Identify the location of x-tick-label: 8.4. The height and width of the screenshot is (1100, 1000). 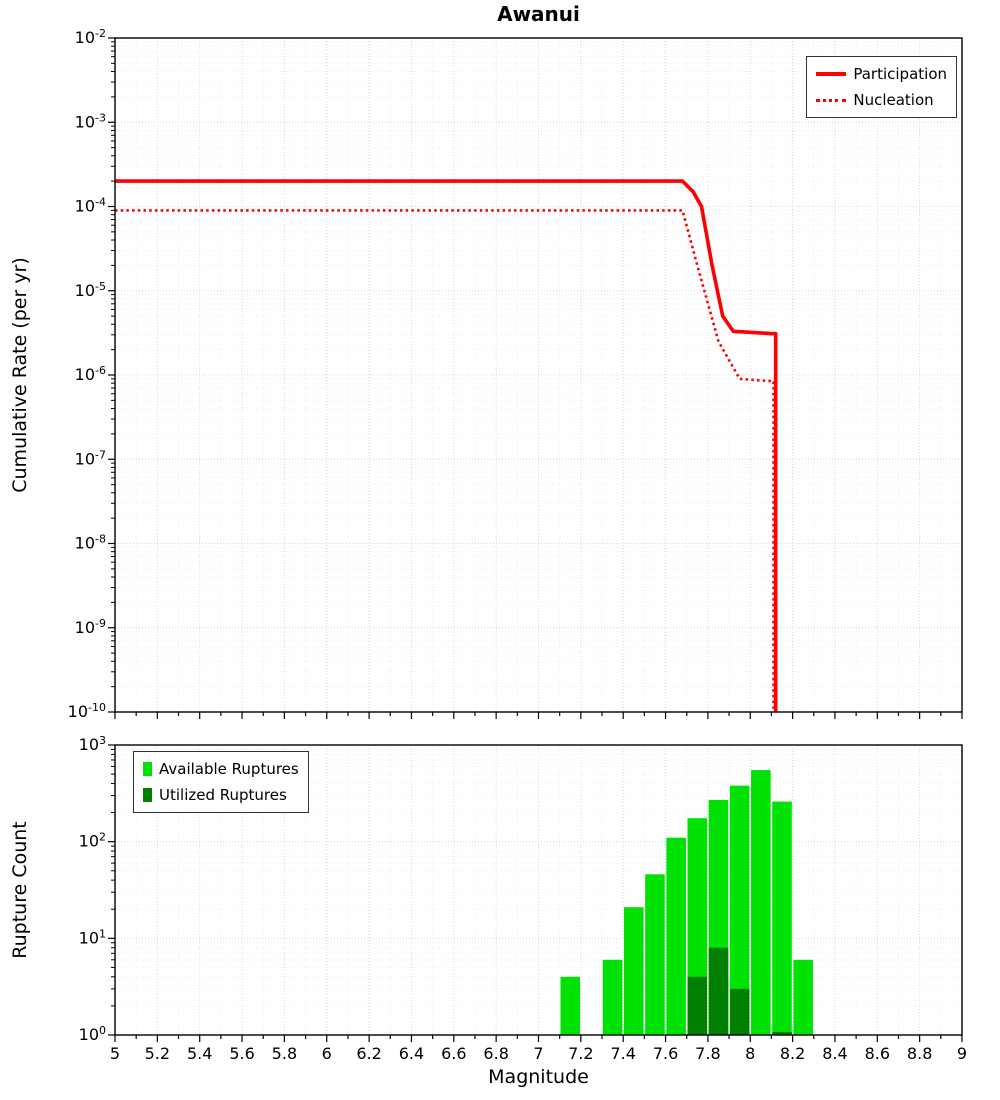
(834, 1053).